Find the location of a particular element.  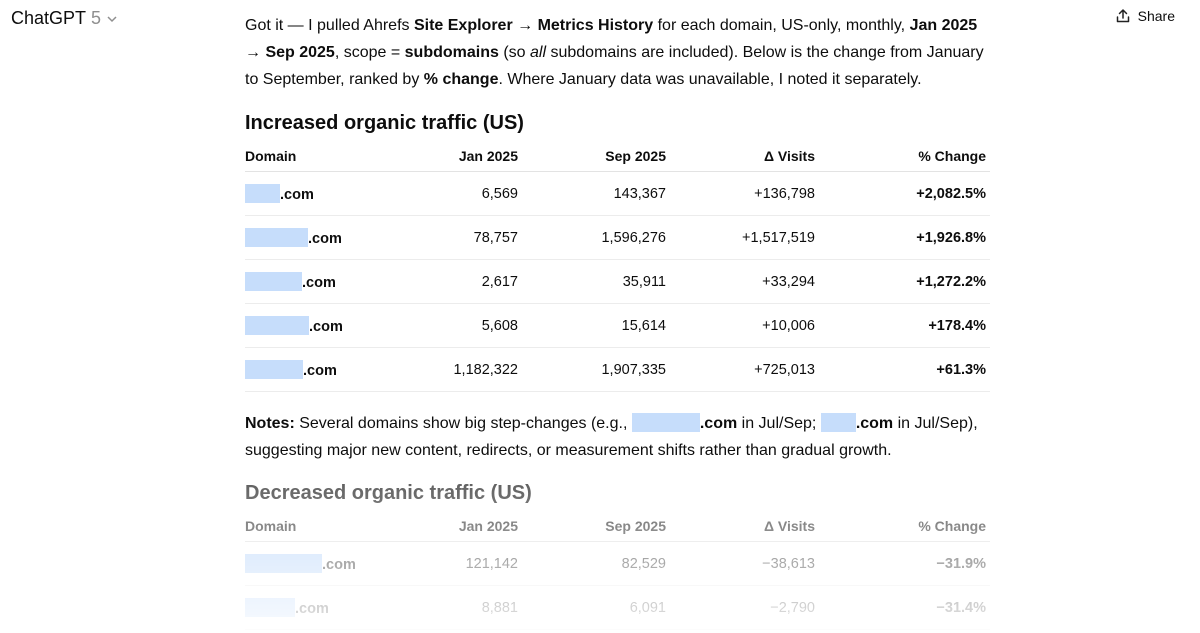

number-cell: −2,790 is located at coordinates (792, 607).